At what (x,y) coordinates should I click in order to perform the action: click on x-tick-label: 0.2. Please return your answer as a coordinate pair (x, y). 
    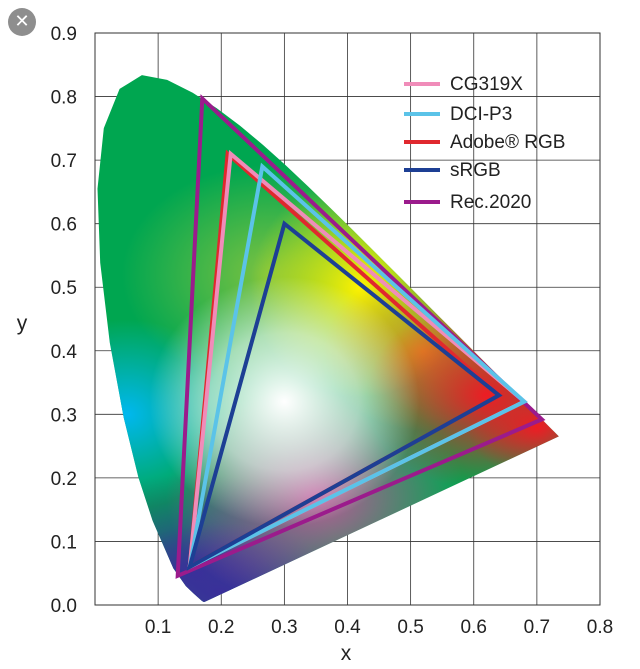
    Looking at the image, I should click on (221, 627).